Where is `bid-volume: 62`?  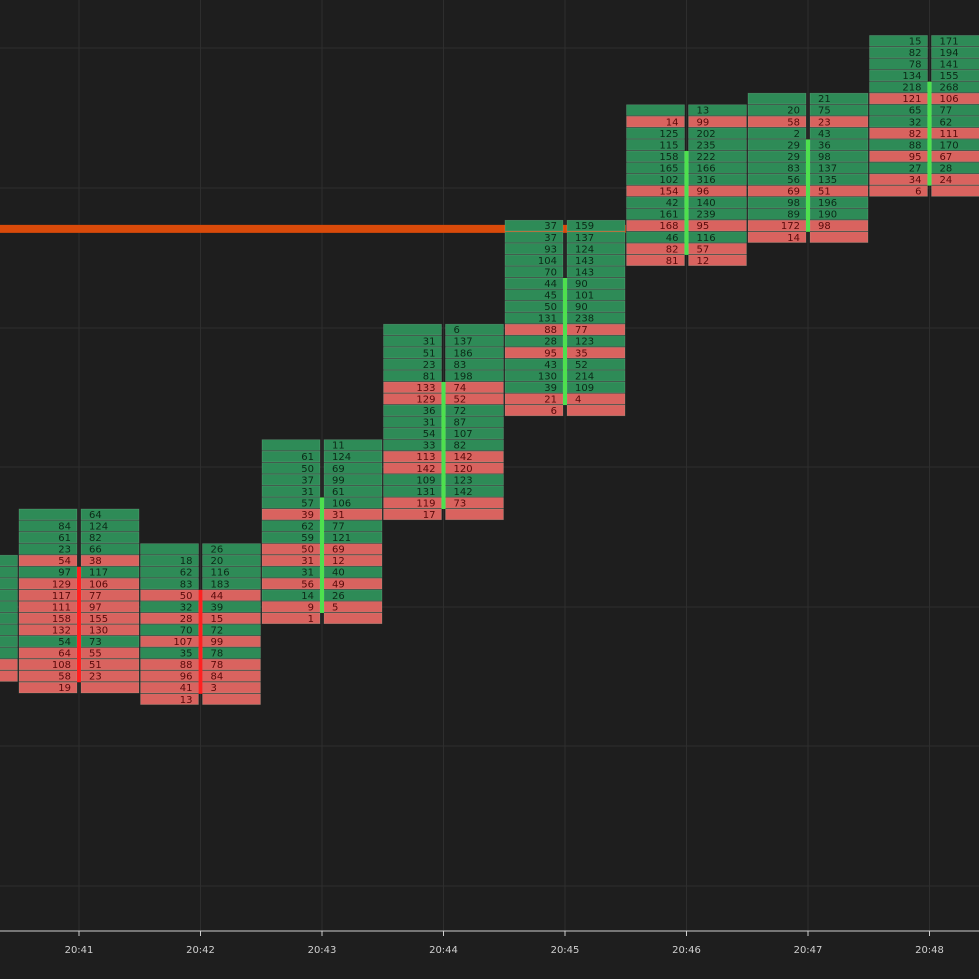 bid-volume: 62 is located at coordinates (307, 527).